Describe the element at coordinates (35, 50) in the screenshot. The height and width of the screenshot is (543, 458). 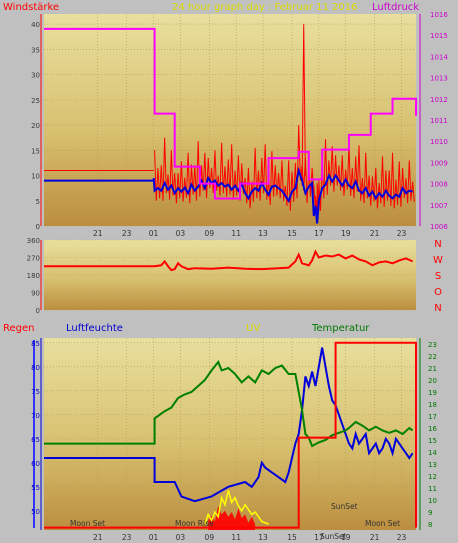
I see `wind-y-tick: 35` at that location.